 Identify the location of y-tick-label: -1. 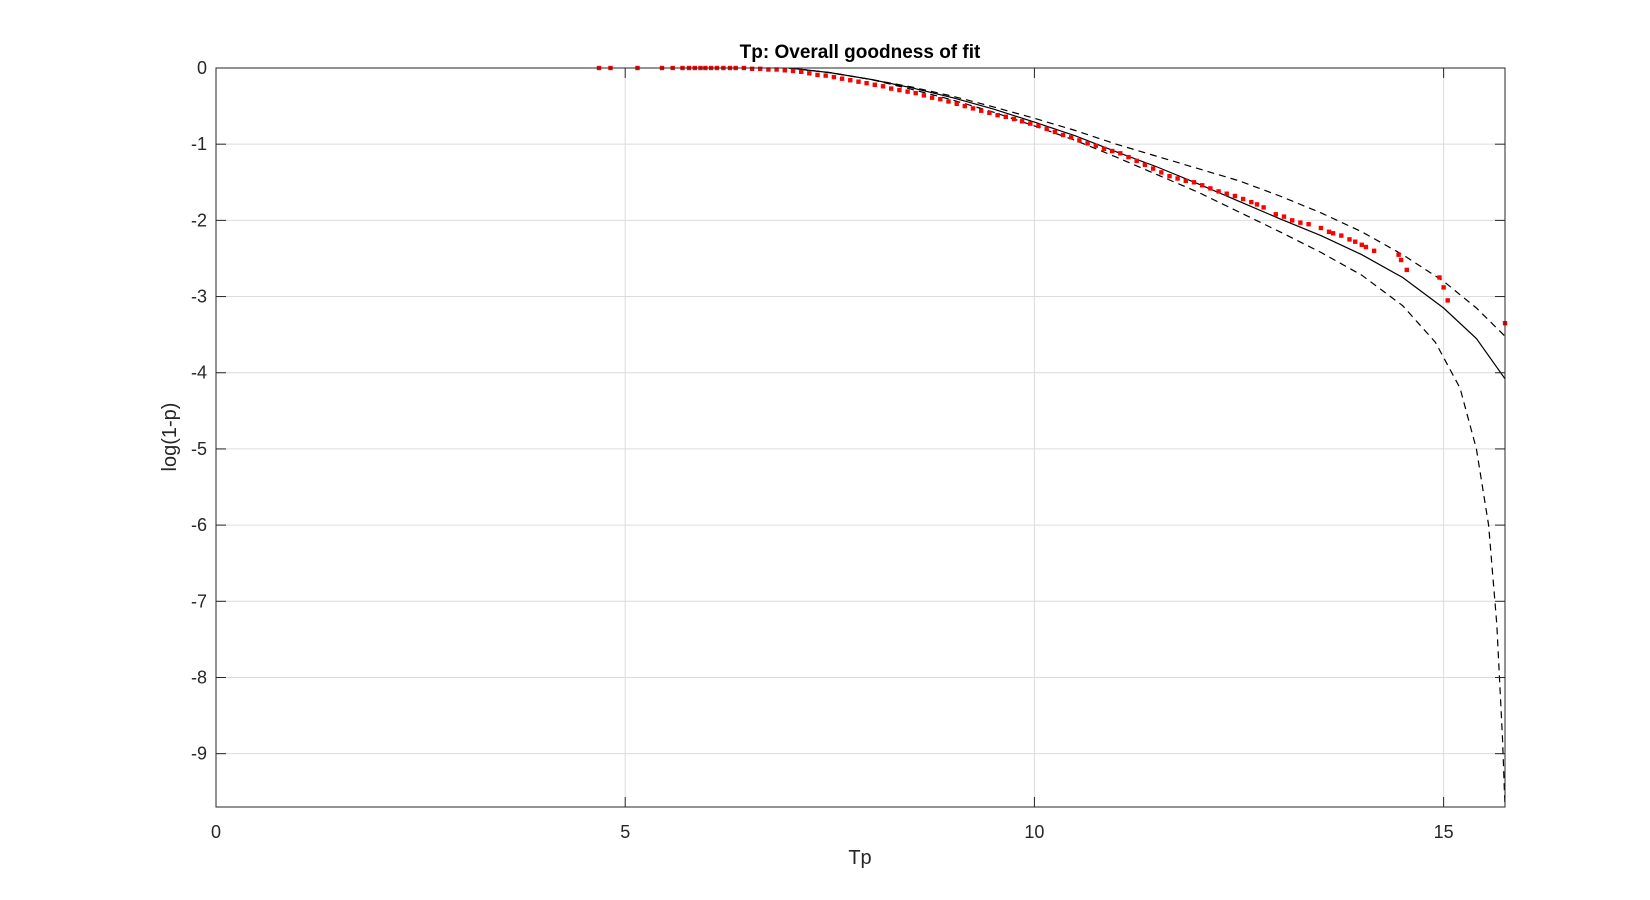
(199, 144).